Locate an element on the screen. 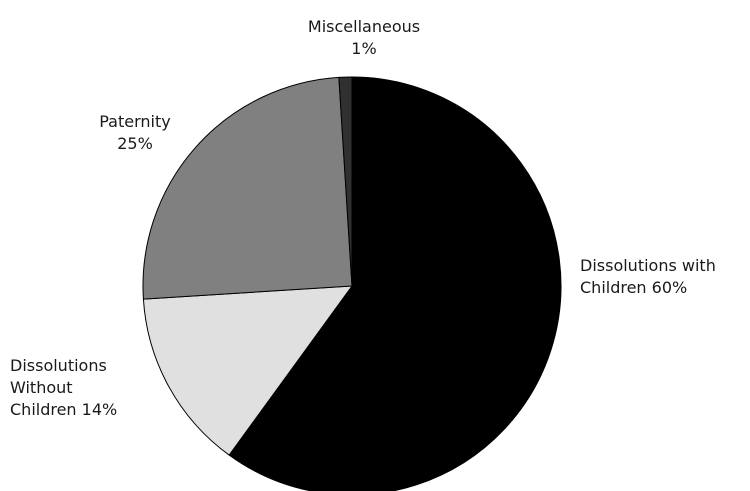 The height and width of the screenshot is (491, 750). slice-label-line: 25% is located at coordinates (135, 143).